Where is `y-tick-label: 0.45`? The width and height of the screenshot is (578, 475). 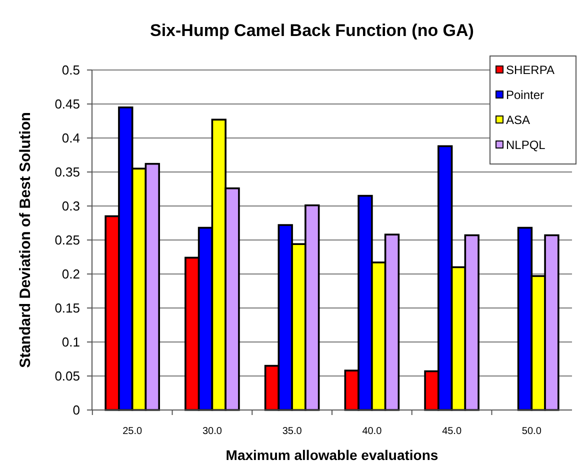 y-tick-label: 0.45 is located at coordinates (67, 104).